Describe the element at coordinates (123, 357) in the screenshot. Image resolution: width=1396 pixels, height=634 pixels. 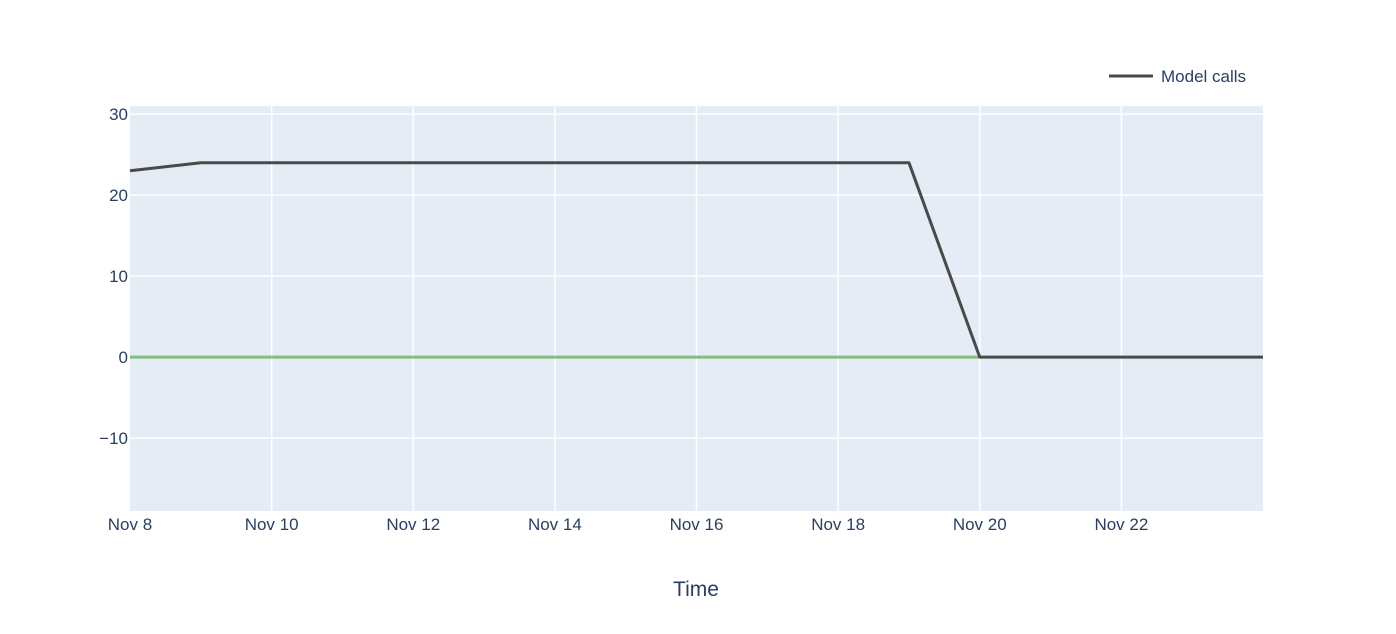
I see `y-tick-label: 0` at that location.